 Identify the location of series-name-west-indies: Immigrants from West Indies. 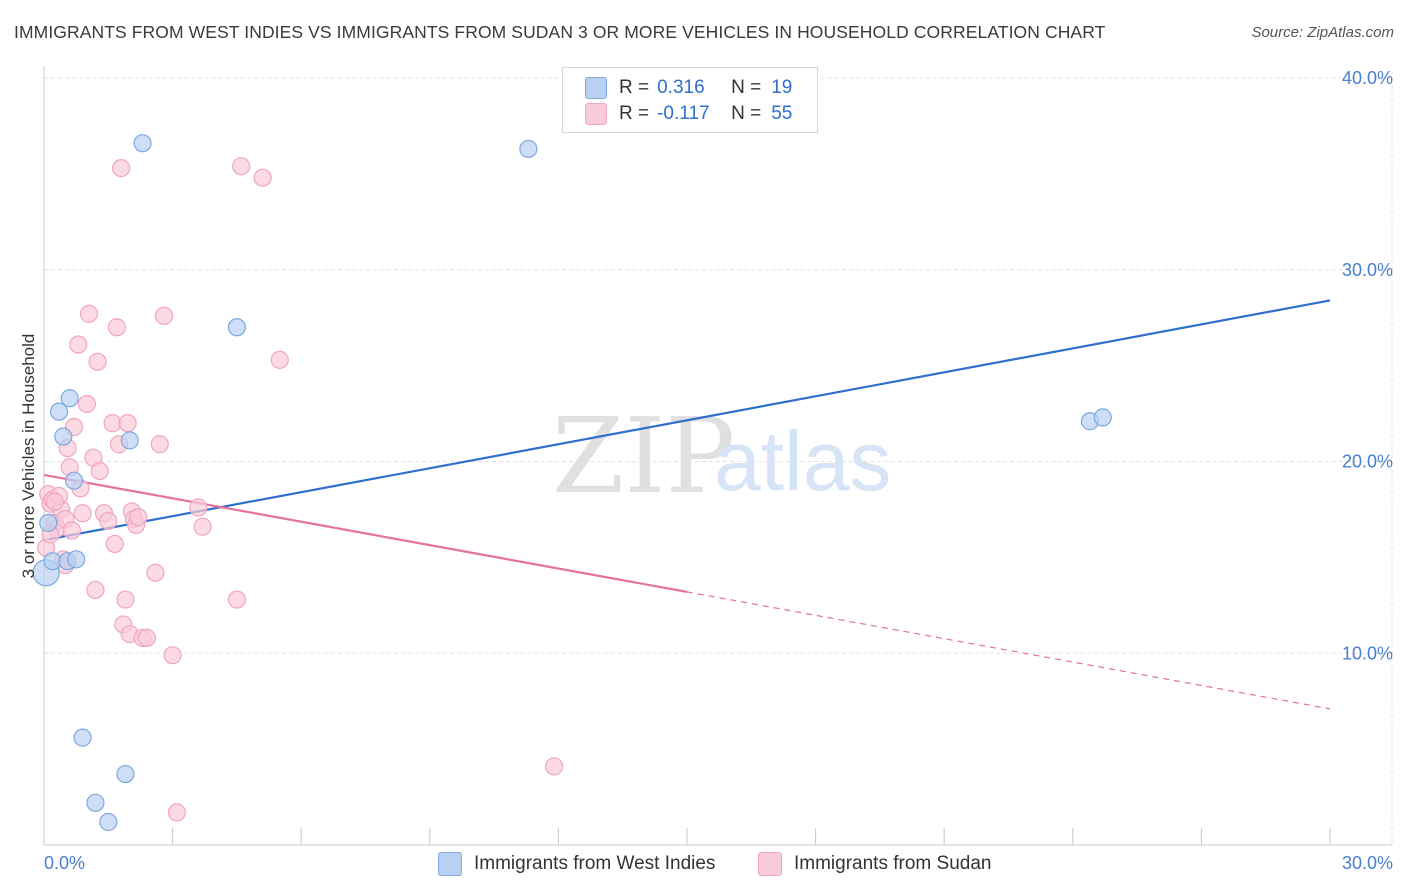
(595, 863).